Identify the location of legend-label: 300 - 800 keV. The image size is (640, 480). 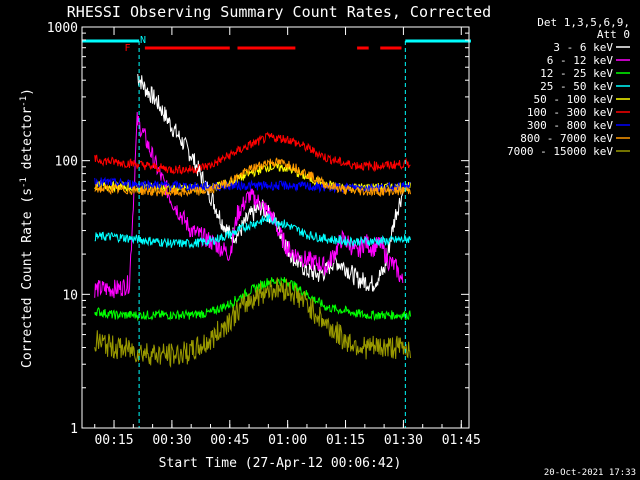
(570, 125).